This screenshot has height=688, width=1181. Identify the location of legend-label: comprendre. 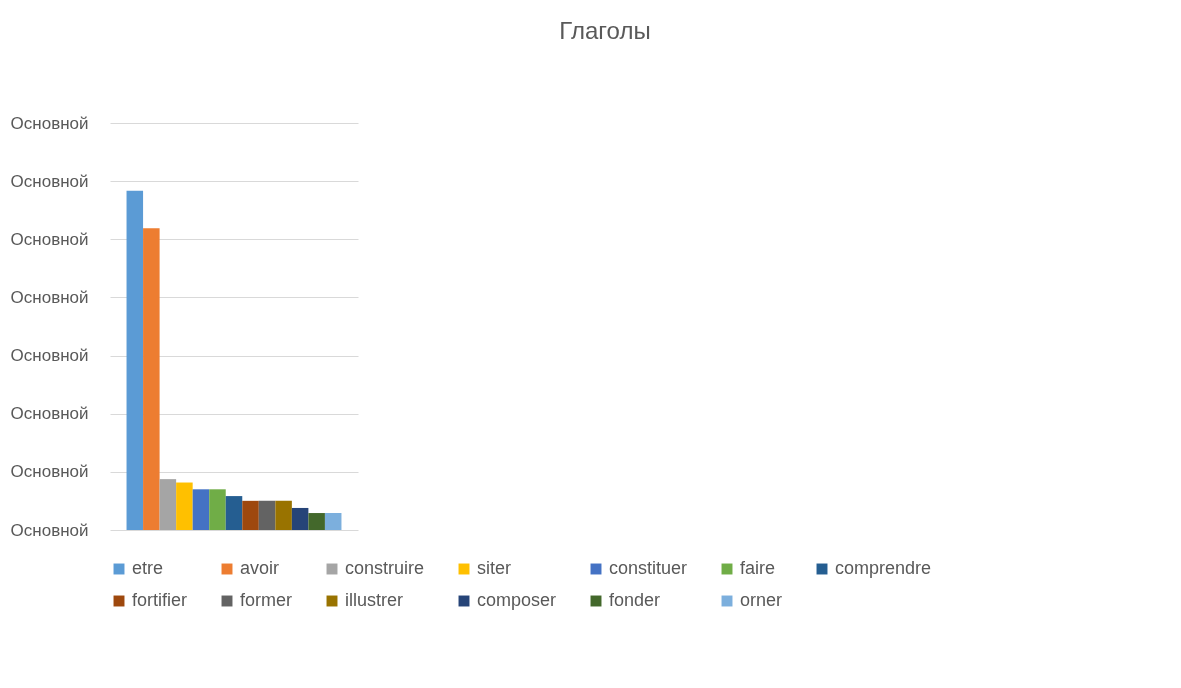
(883, 568).